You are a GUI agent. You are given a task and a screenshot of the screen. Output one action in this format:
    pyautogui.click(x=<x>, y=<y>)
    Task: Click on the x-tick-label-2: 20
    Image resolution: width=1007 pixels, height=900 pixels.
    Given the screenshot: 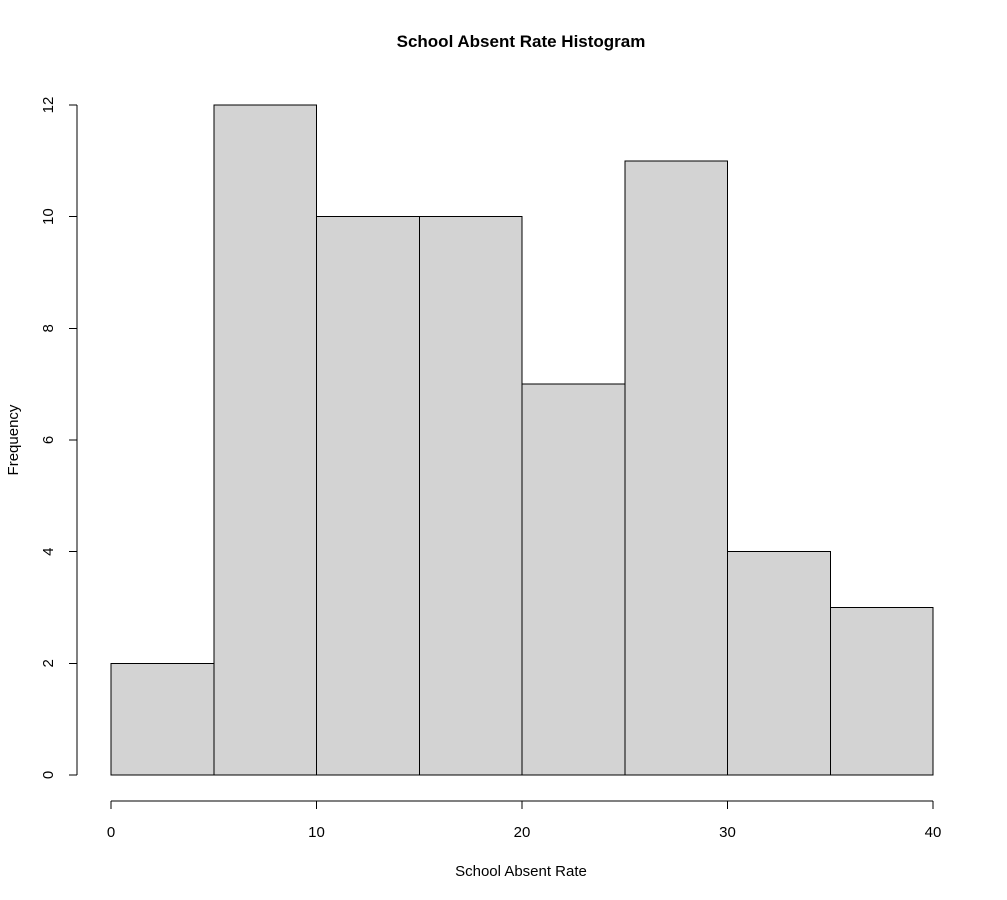 What is the action you would take?
    pyautogui.click(x=522, y=832)
    